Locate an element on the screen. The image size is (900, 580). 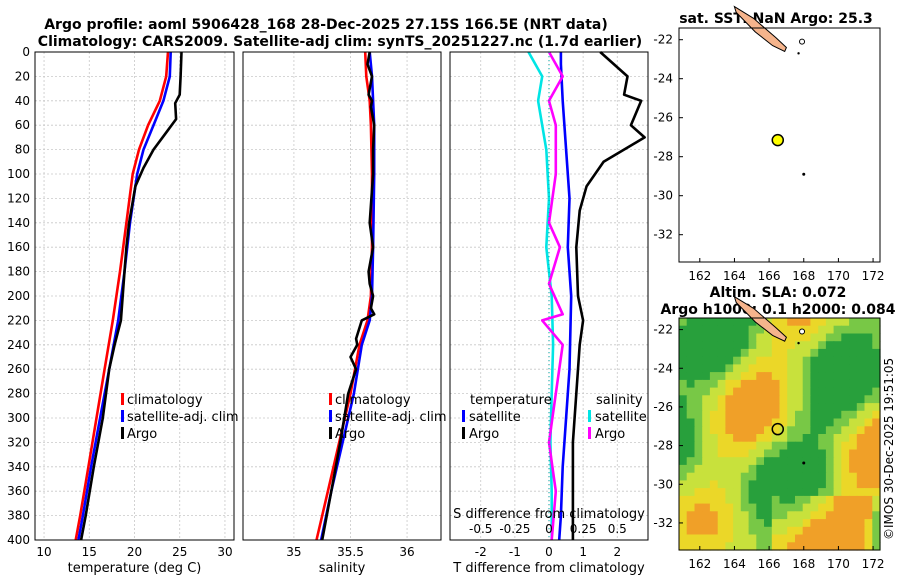
sla-map-subtitle: Argo h1000: 0.1 h2000: 0.084 is located at coordinates (777, 310).